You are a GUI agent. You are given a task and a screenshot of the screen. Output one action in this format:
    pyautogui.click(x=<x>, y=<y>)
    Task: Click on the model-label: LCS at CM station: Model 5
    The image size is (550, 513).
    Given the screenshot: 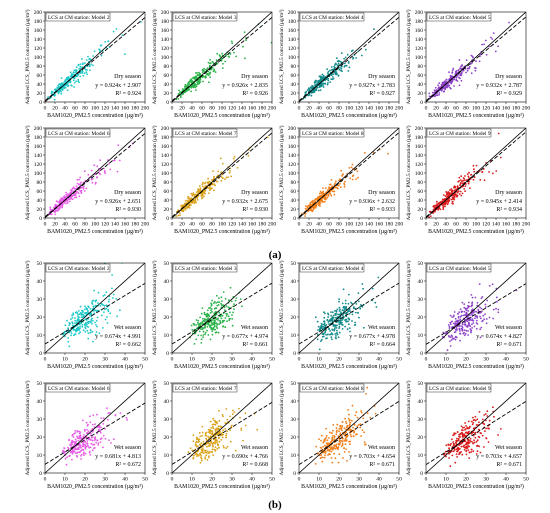 What is the action you would take?
    pyautogui.click(x=460, y=269)
    